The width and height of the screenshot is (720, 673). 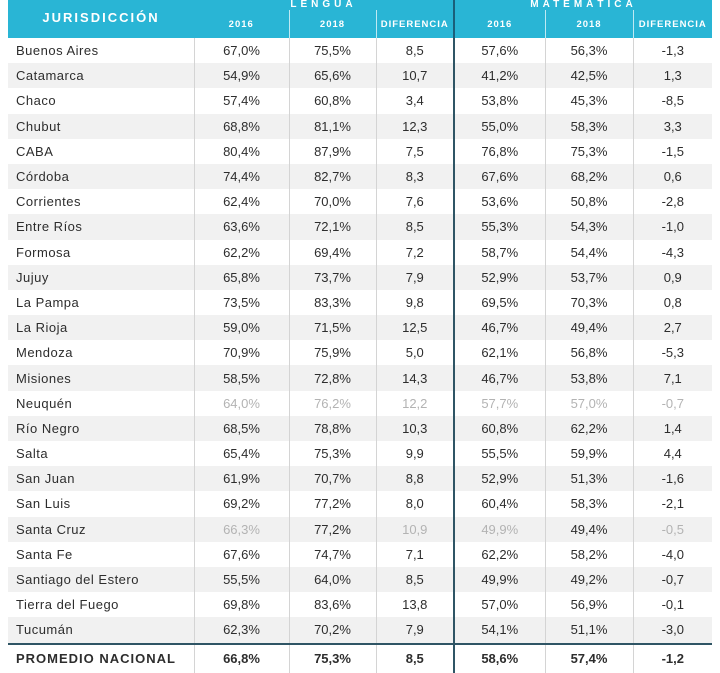 What do you see at coordinates (499, 126) in the screenshot?
I see `matematica-2016-cell: 55,0%` at bounding box center [499, 126].